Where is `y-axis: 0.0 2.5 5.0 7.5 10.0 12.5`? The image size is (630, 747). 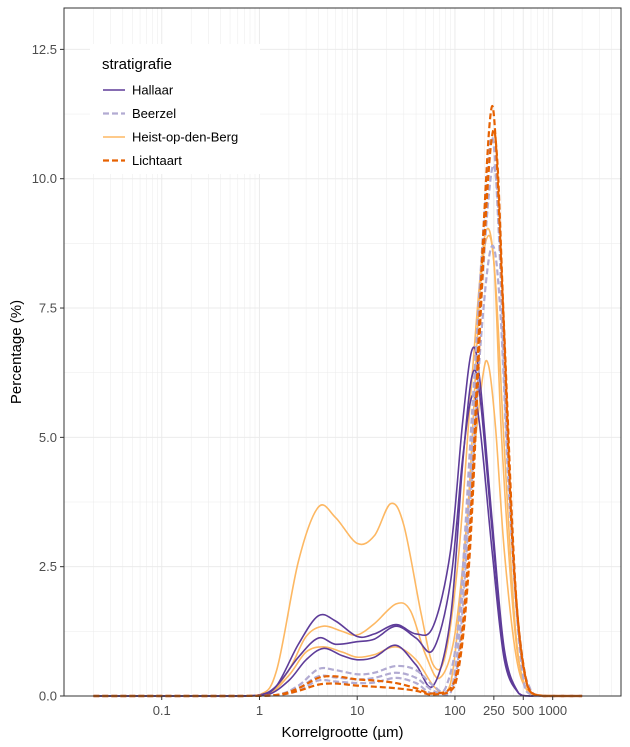 y-axis: 0.0 2.5 5.0 7.5 10.0 12.5 is located at coordinates (48, 373).